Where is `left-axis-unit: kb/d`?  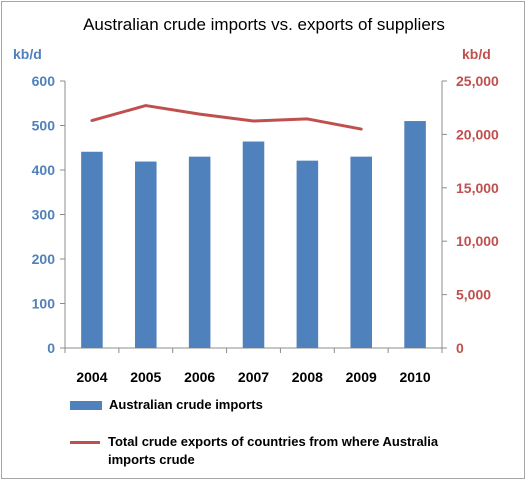 left-axis-unit: kb/d is located at coordinates (27, 54).